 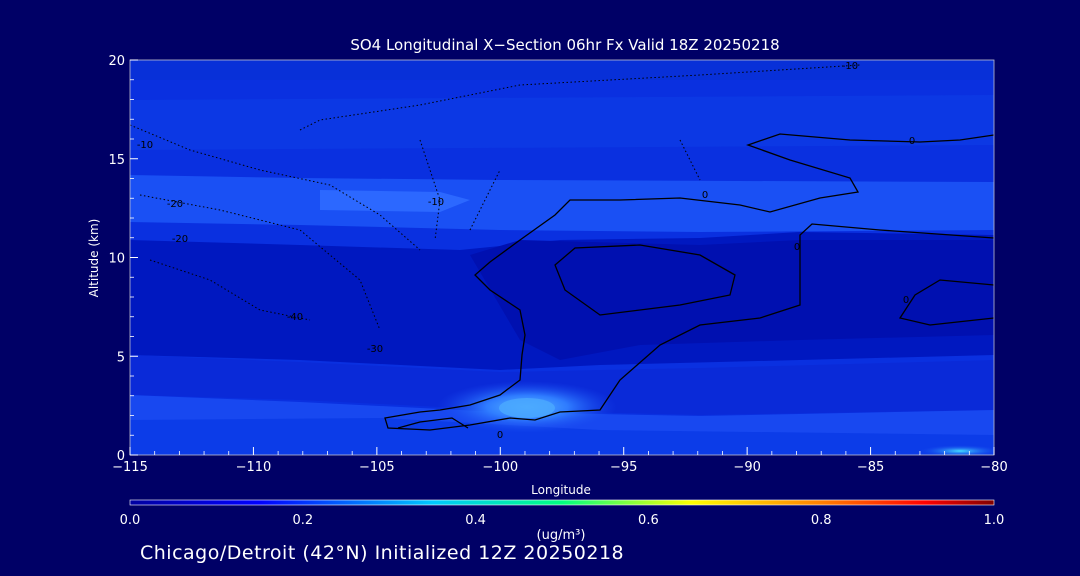 I want to click on field-hotspot-core, so click(x=527, y=408).